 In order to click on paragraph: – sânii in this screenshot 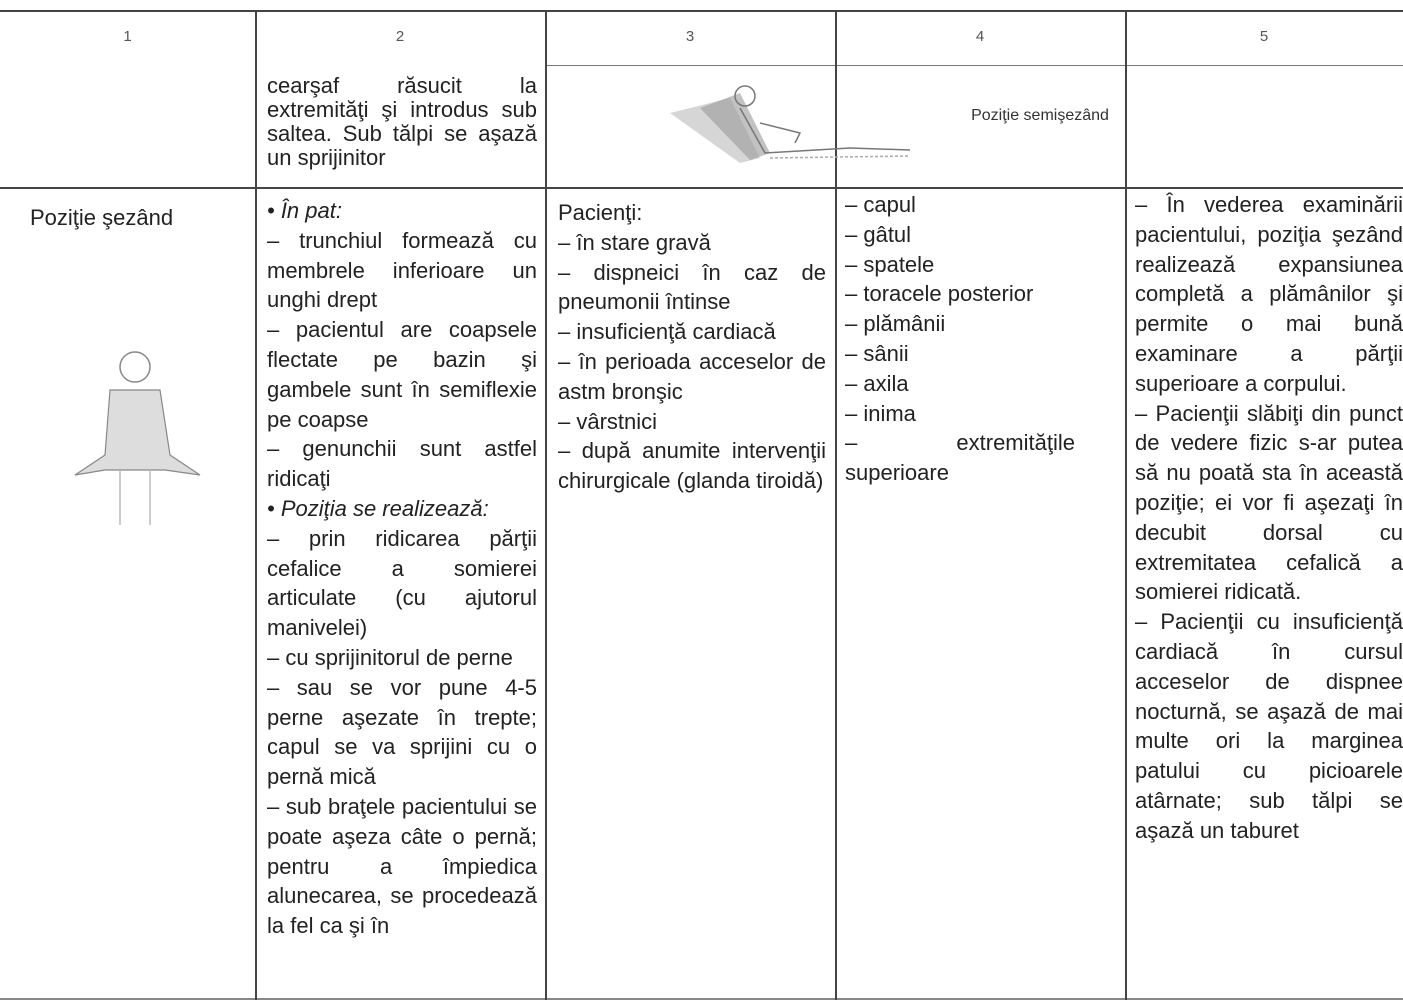, I will do `click(877, 353)`.